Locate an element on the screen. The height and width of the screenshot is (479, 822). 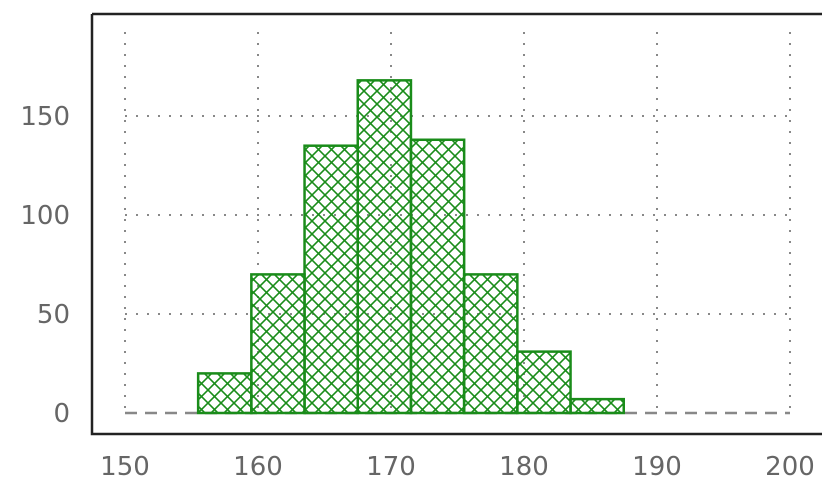
y-tick-labels: 0 50 100 150 is located at coordinates (45, 265).